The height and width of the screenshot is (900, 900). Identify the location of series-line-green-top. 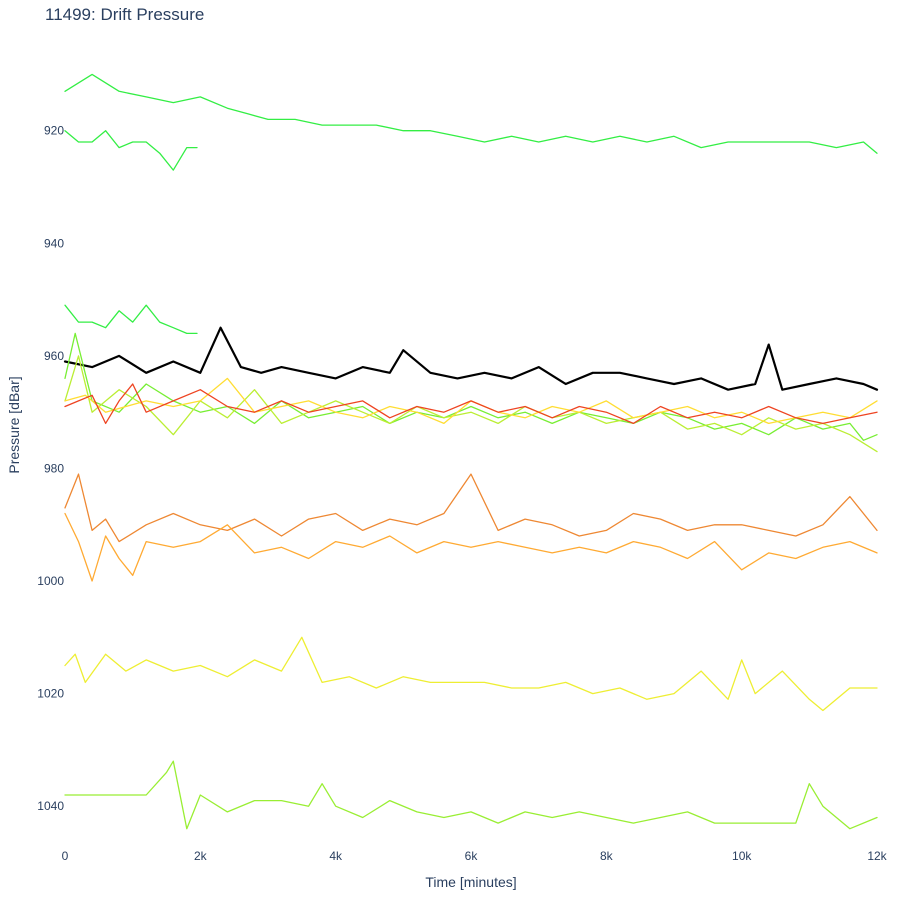
(471, 113).